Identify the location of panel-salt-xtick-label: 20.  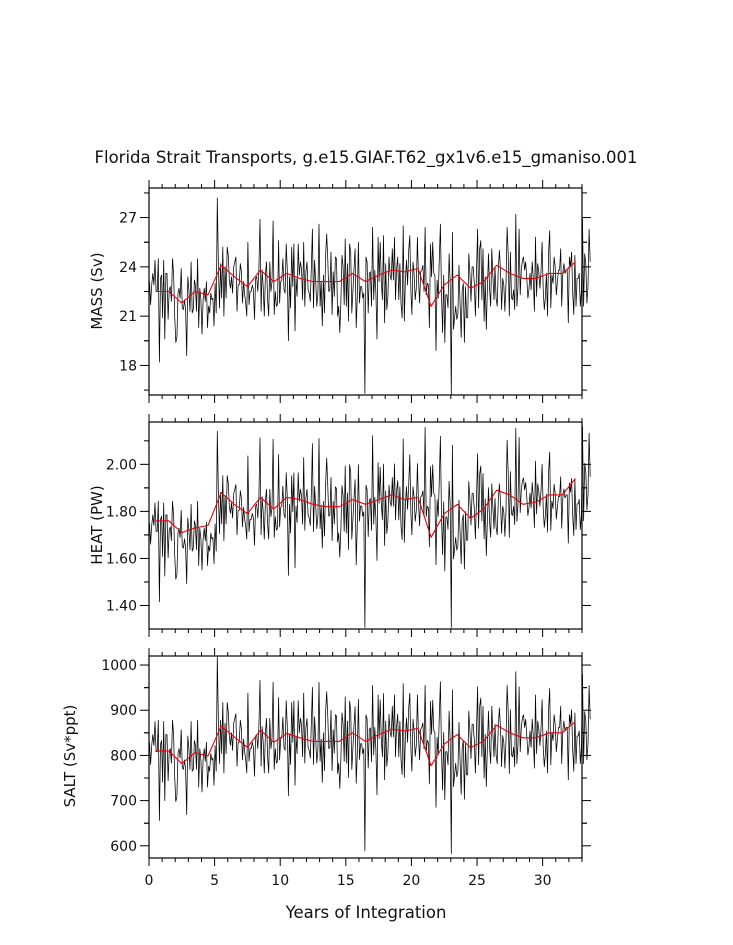
(412, 881).